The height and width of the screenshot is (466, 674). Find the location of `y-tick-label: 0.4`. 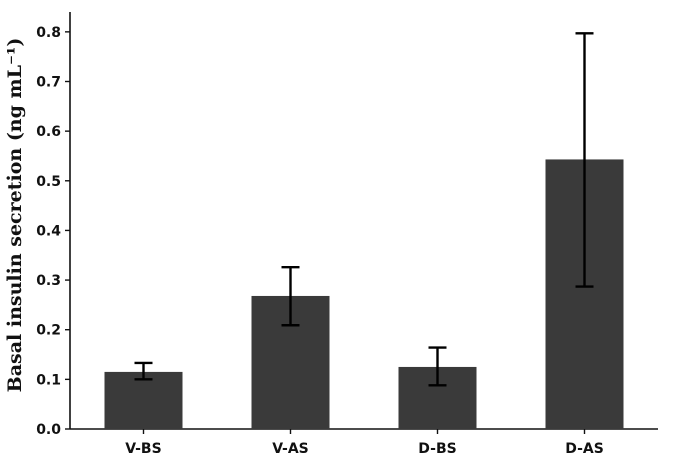

y-tick-label: 0.4 is located at coordinates (48, 231).